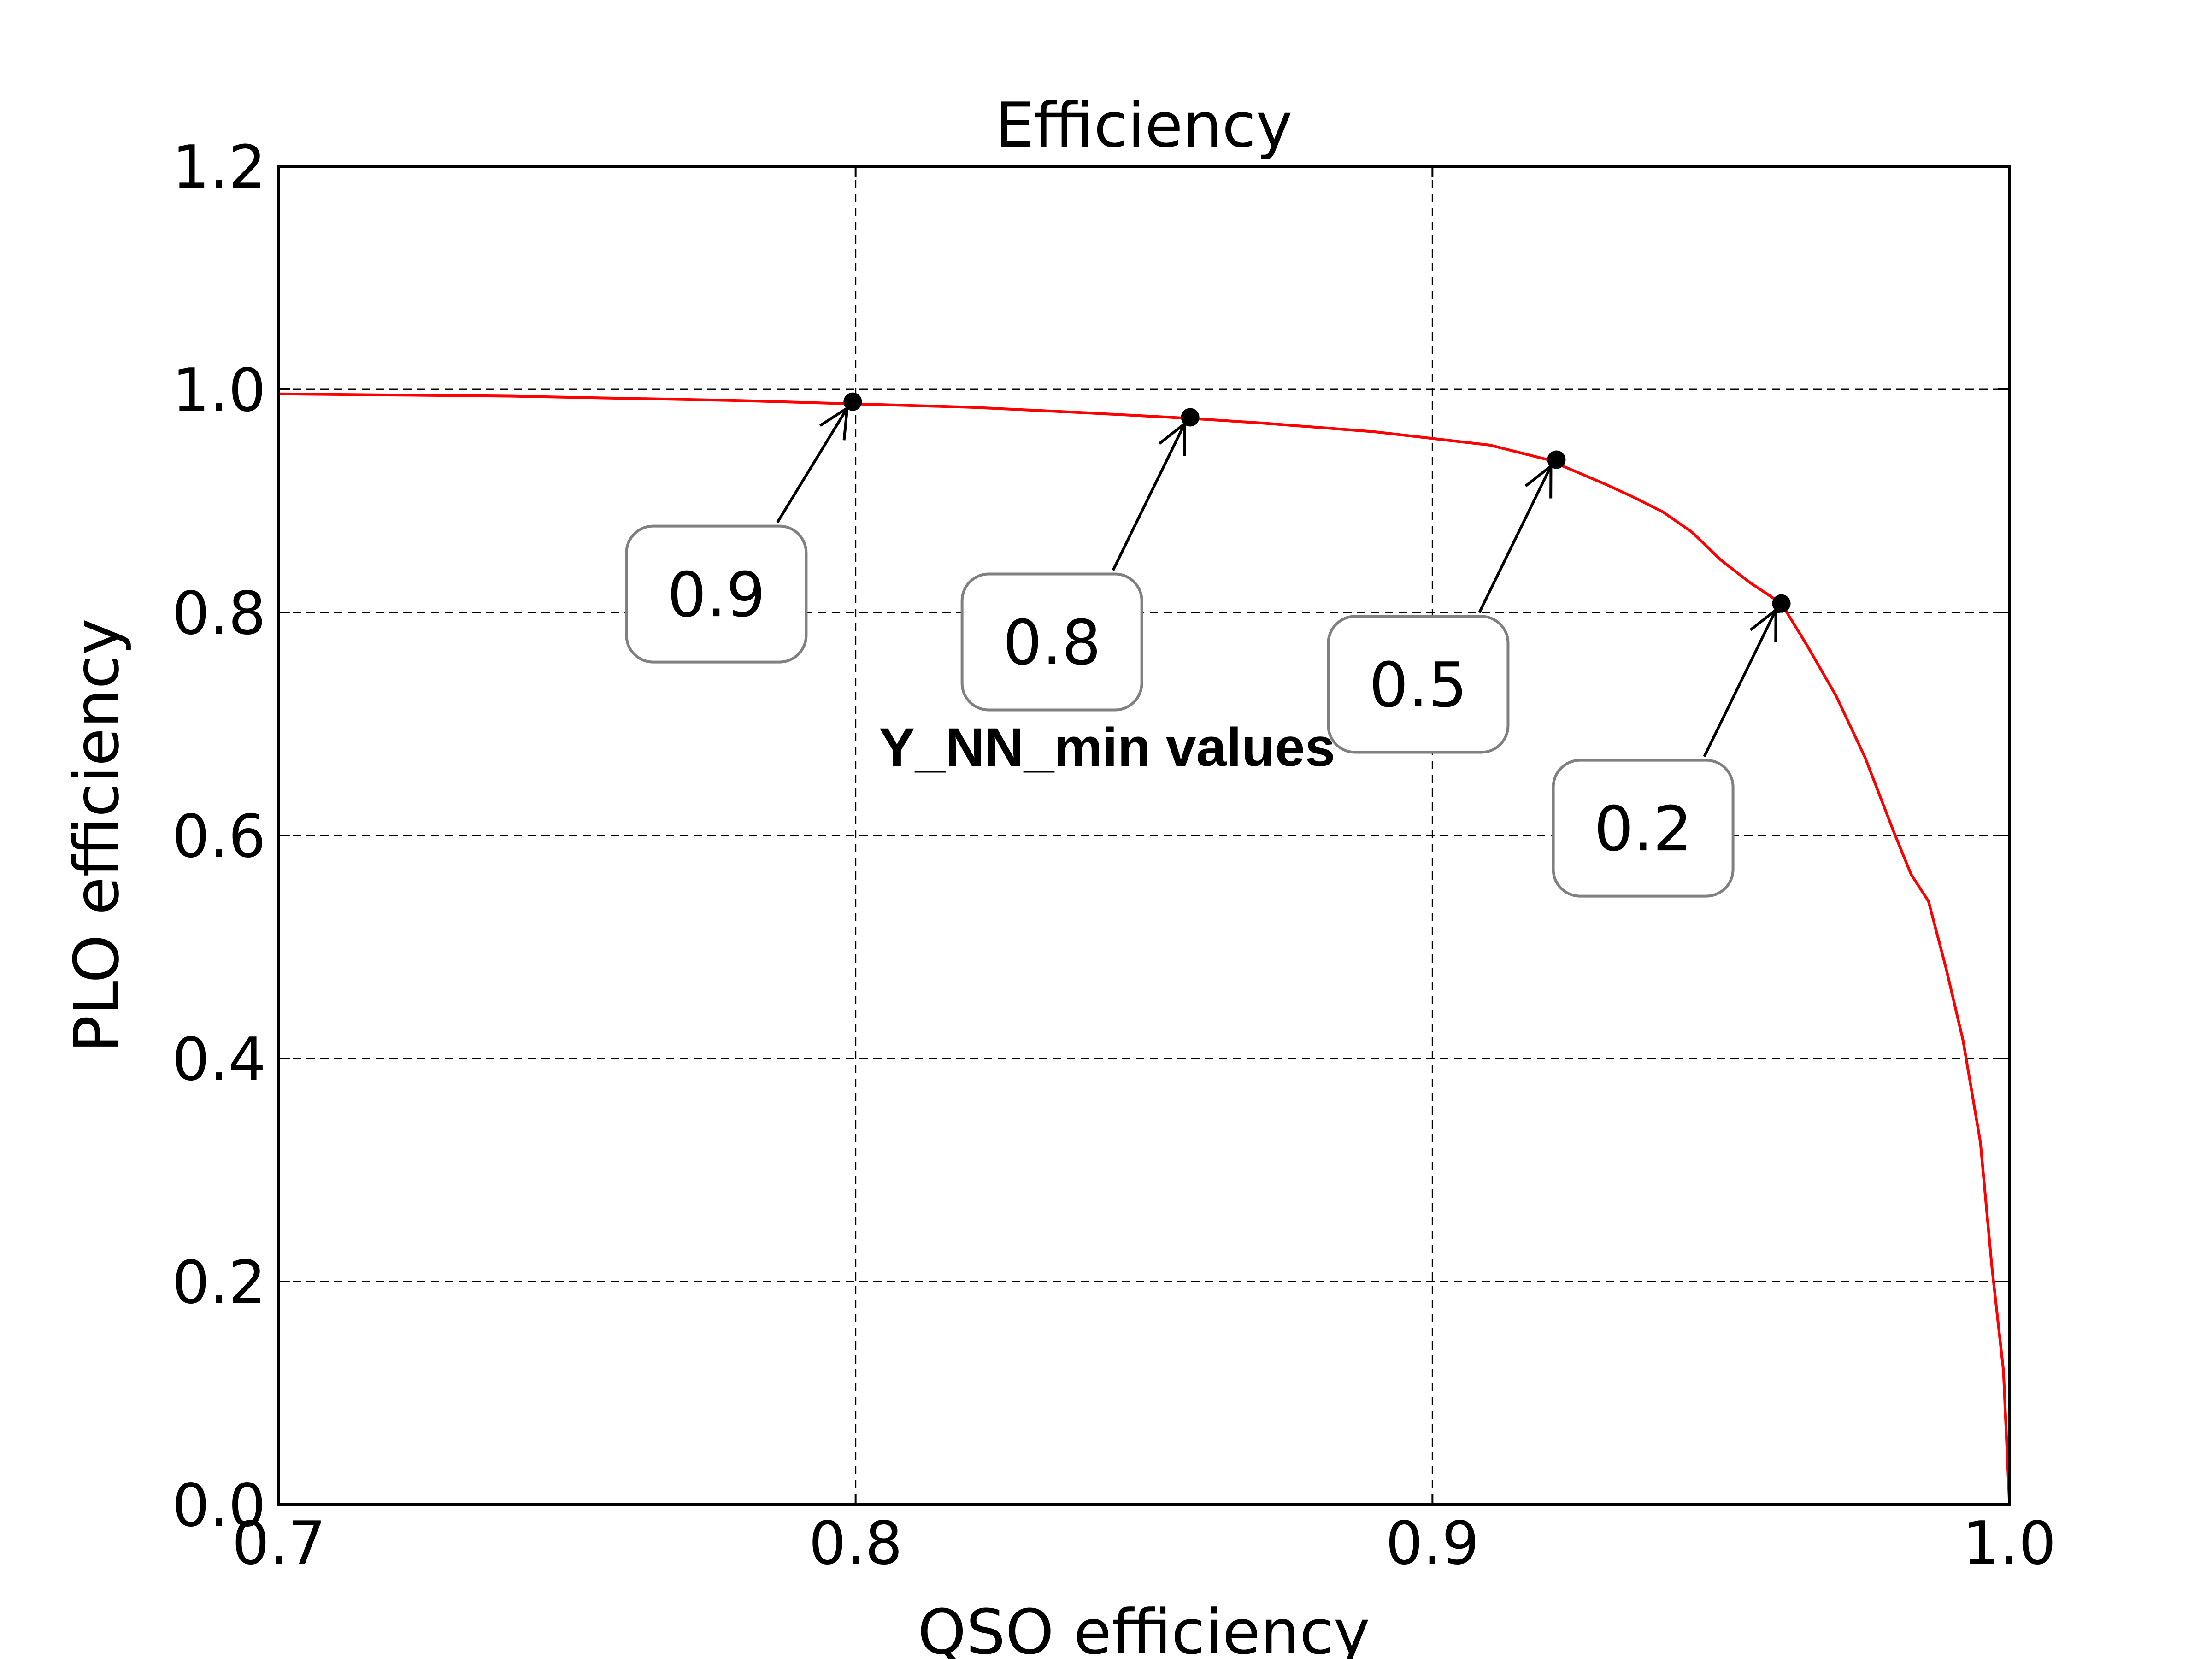  Describe the element at coordinates (219, 836) in the screenshot. I see `y-tick-label: 0.6` at that location.